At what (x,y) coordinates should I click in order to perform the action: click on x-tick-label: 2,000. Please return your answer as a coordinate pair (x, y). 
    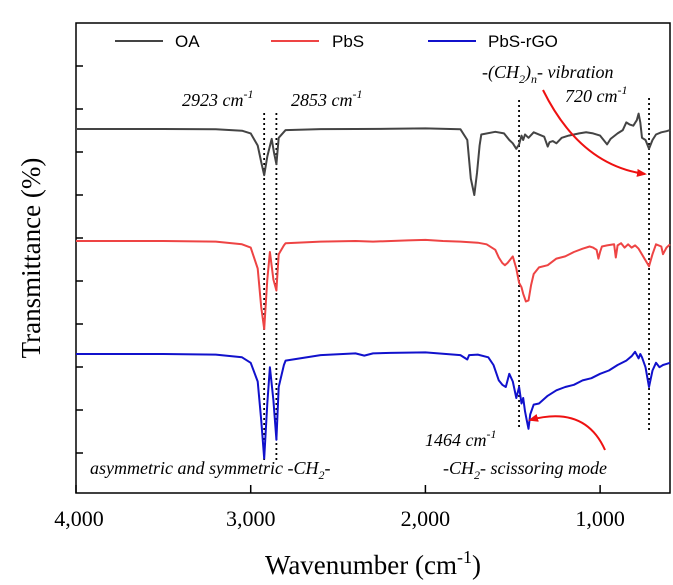
    Looking at the image, I should click on (426, 518).